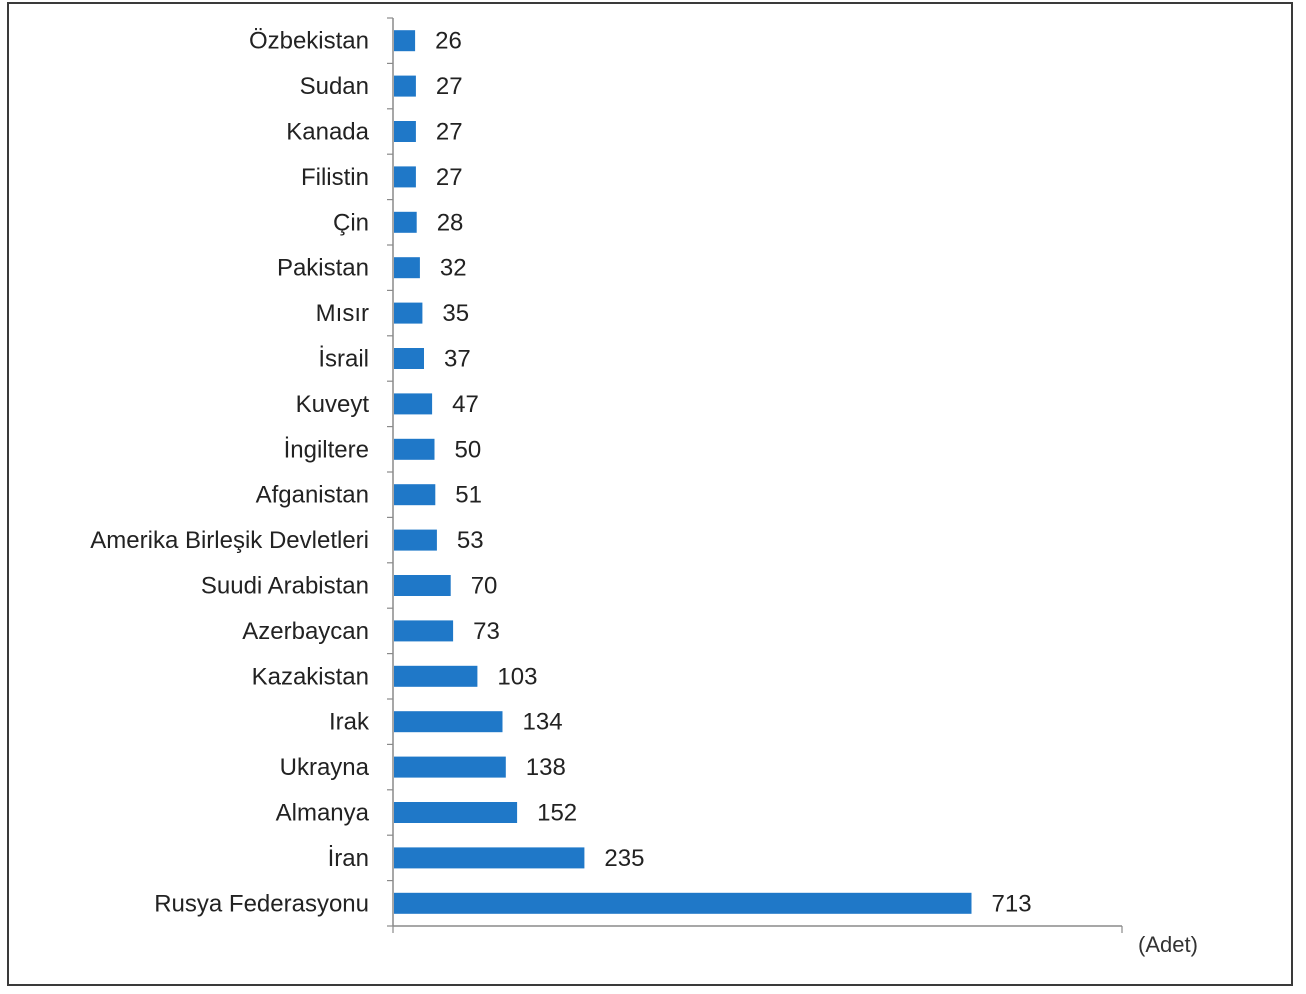 Image resolution: width=1306 pixels, height=994 pixels. What do you see at coordinates (261, 903) in the screenshot?
I see `category-label: Rusya Federasyonu` at bounding box center [261, 903].